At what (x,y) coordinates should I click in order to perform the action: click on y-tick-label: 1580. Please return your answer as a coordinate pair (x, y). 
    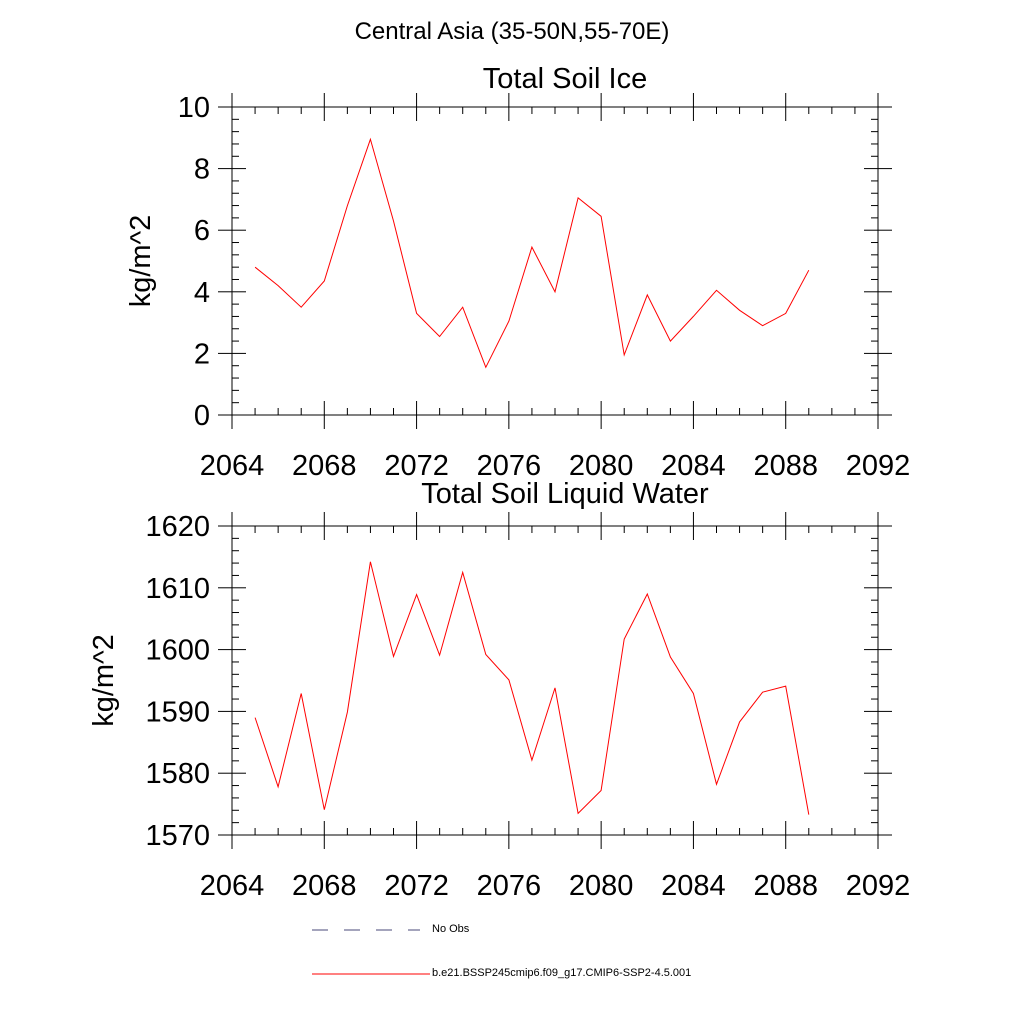
    Looking at the image, I should click on (177, 774).